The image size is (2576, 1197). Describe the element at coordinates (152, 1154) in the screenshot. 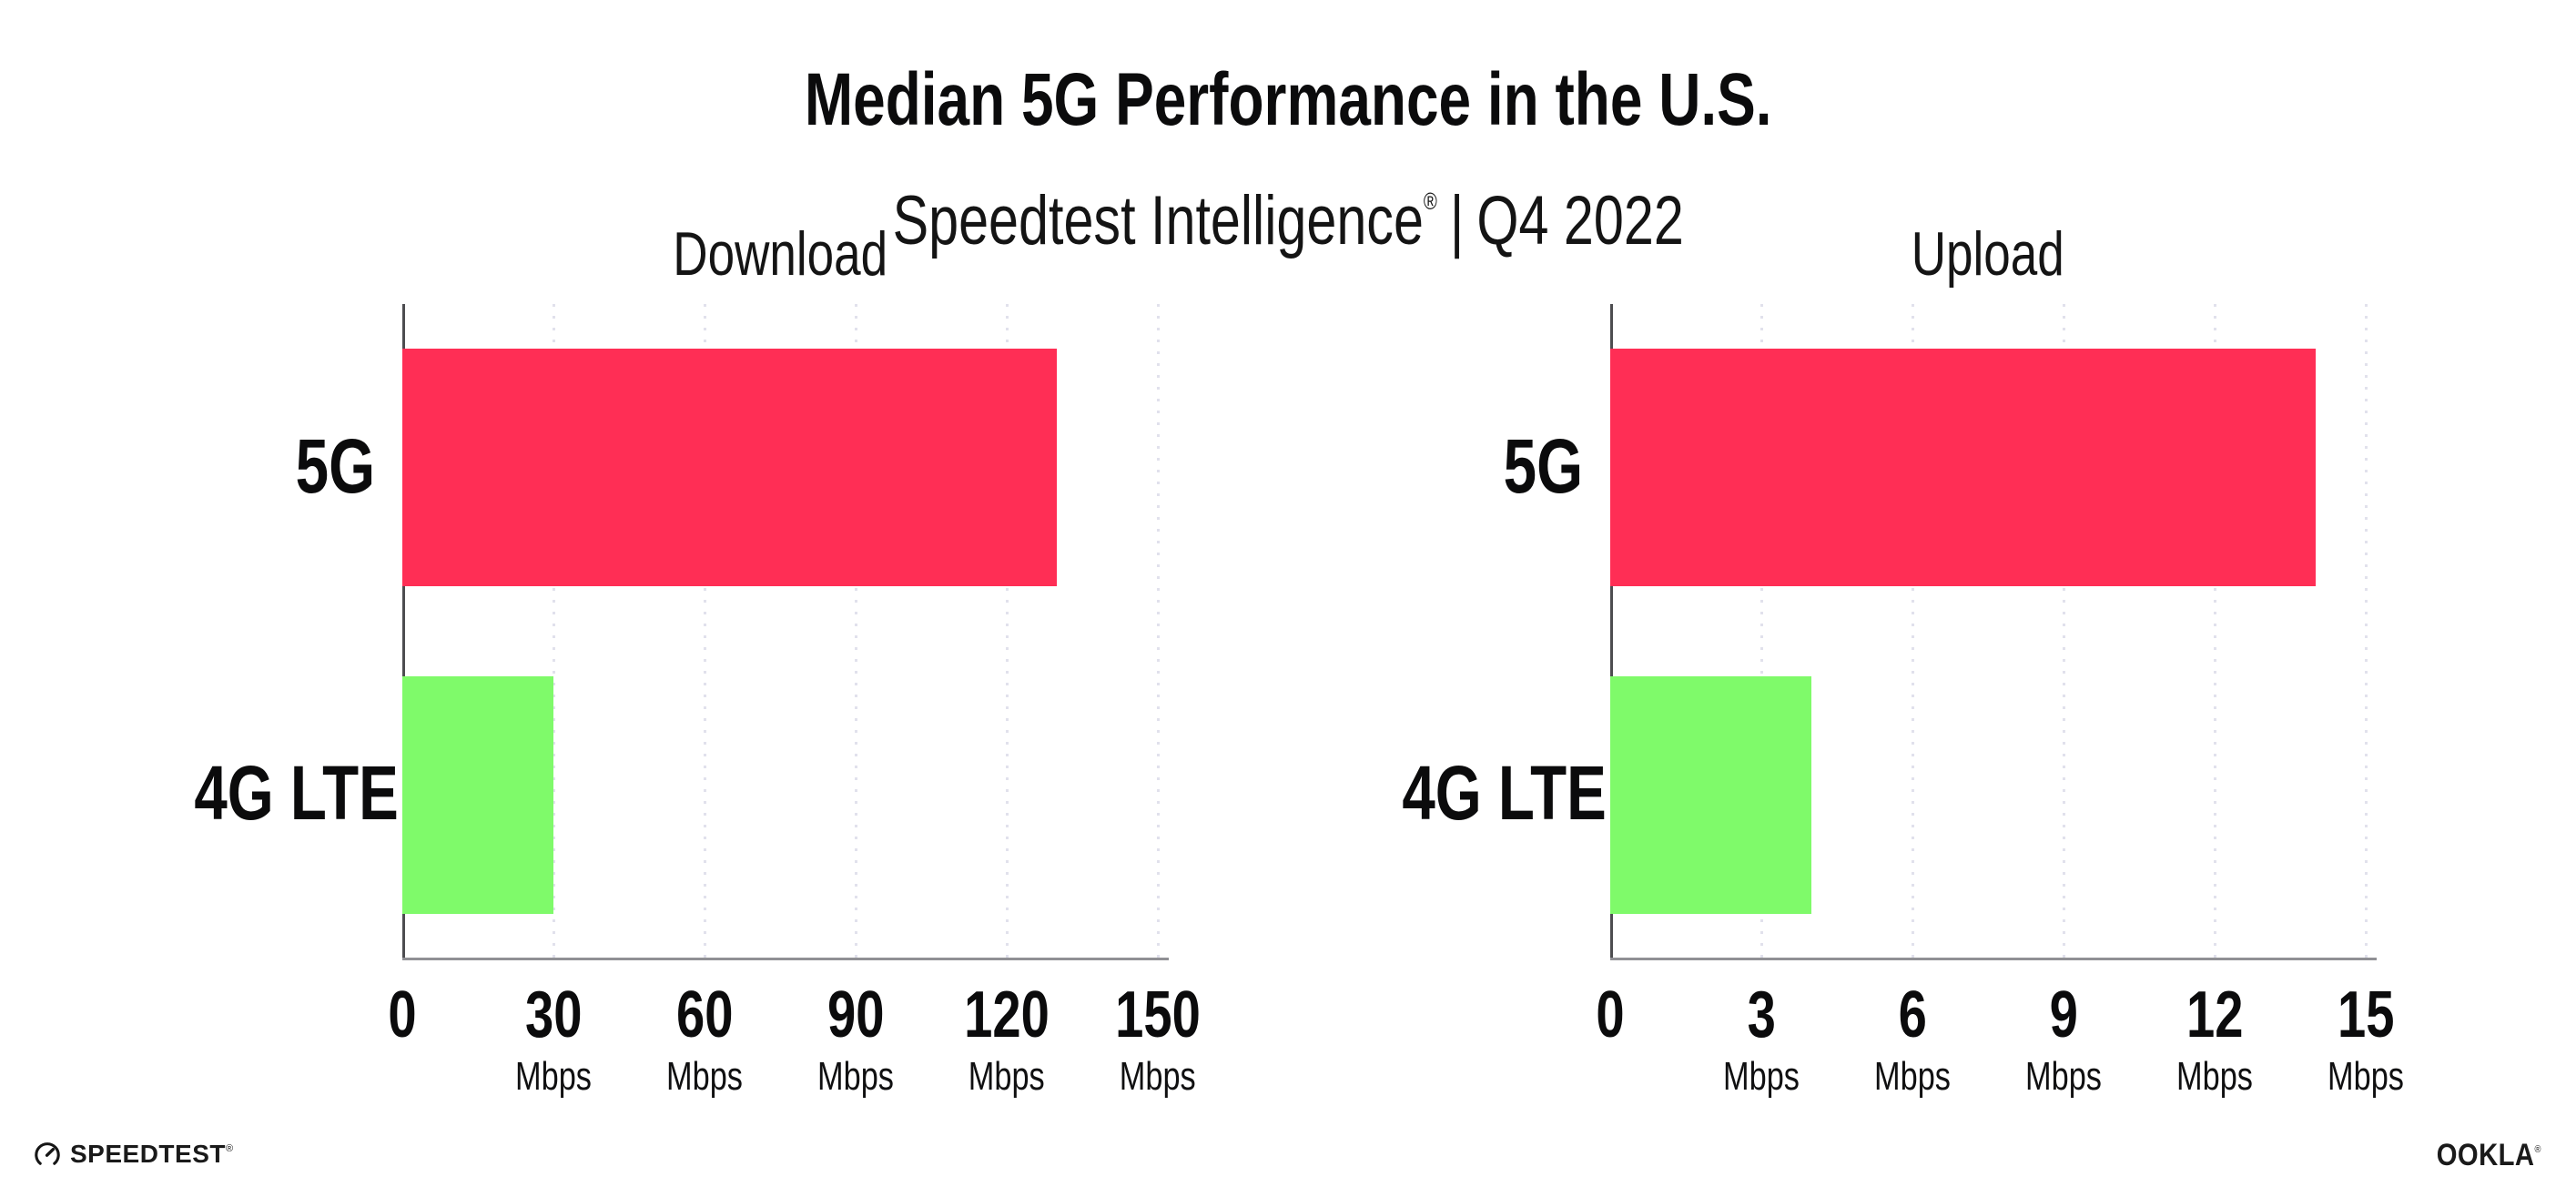

I see `speedtest-wordmark: SPEEDTEST®` at that location.